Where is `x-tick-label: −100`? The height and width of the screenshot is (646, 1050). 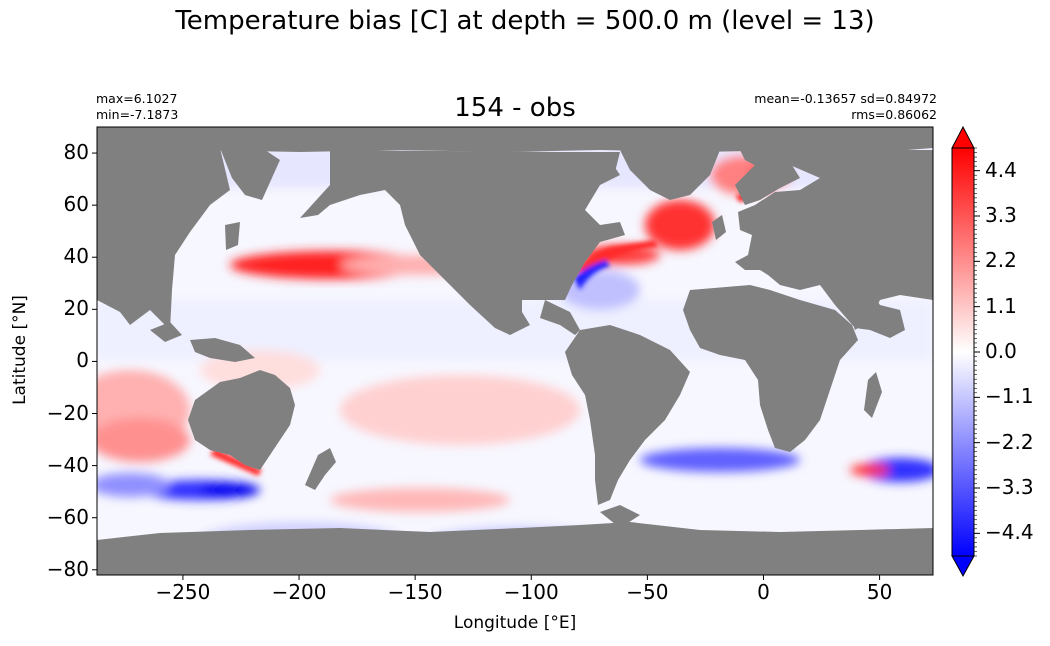
x-tick-label: −100 is located at coordinates (531, 592).